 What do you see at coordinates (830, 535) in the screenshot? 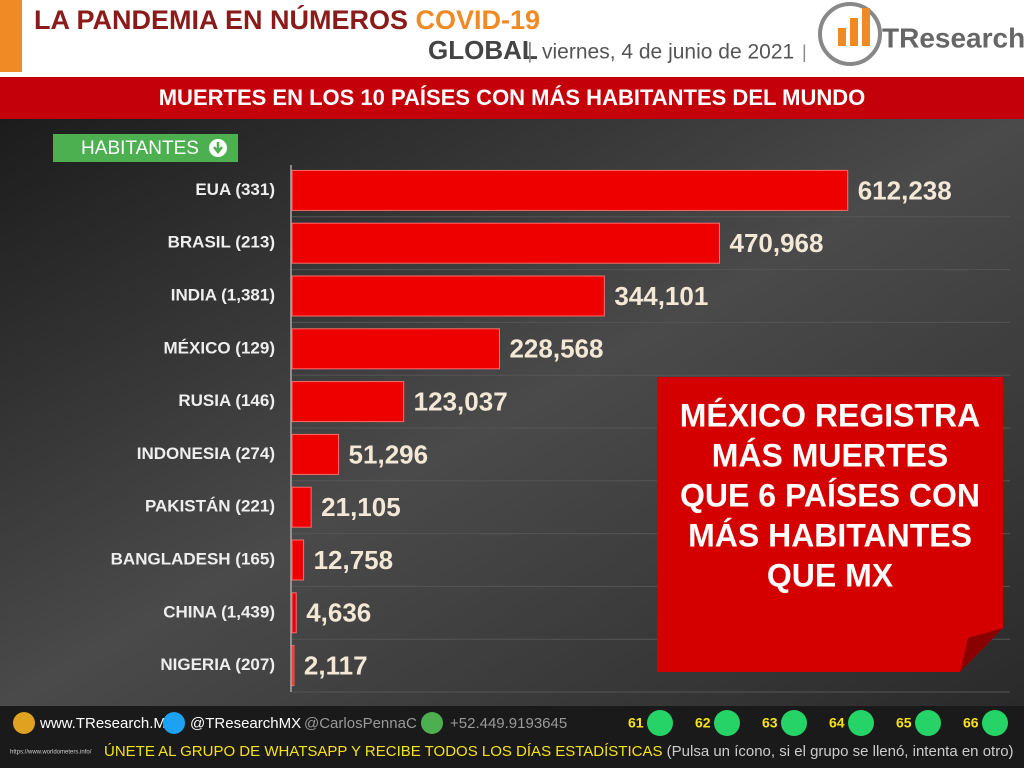
I see `annotation-line: MÁS HABITANTES` at bounding box center [830, 535].